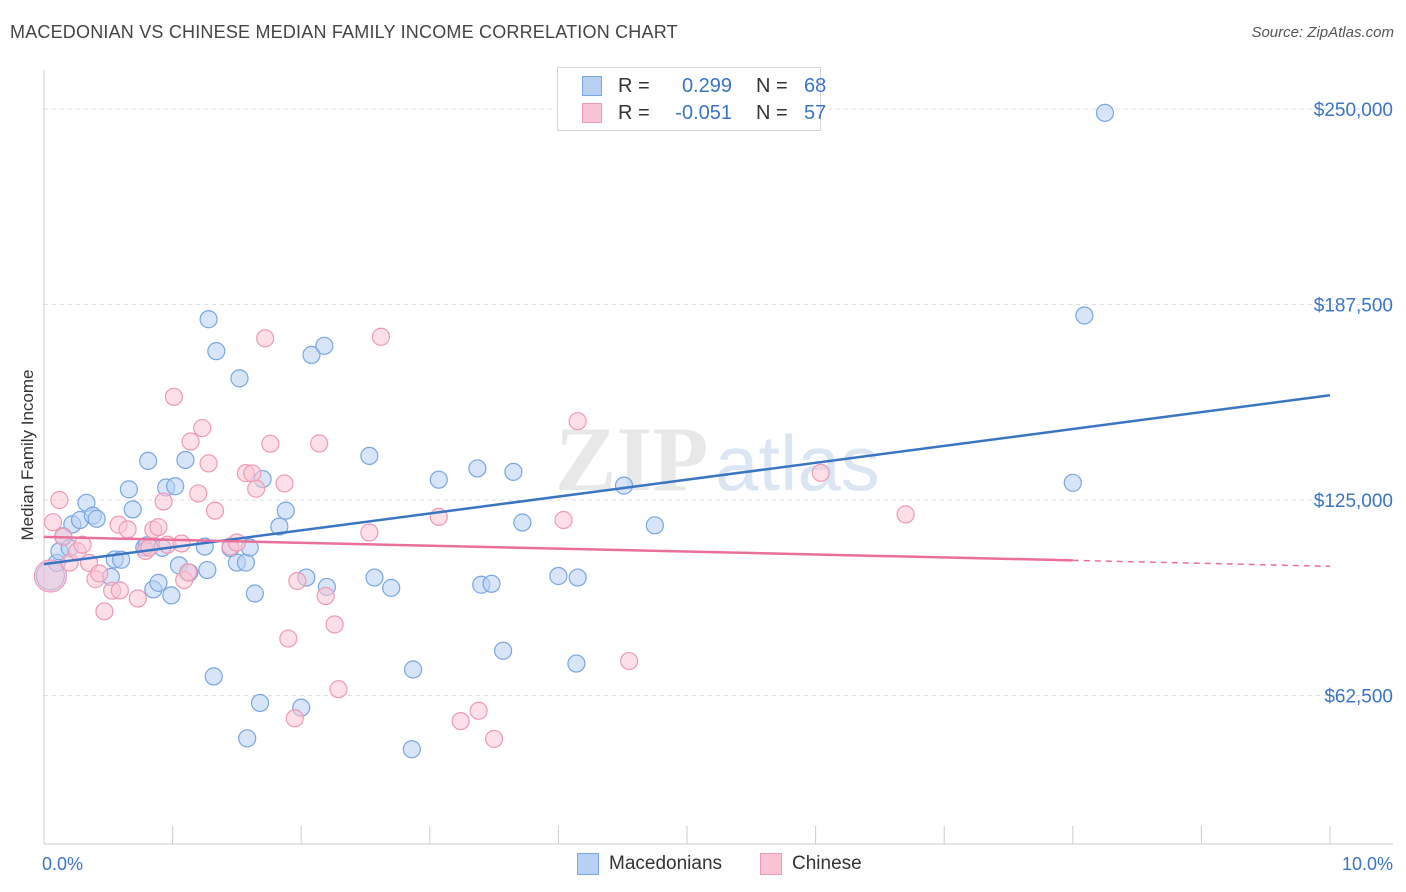 The image size is (1406, 892). I want to click on bottom-legend-swatch-macedonians, so click(588, 864).